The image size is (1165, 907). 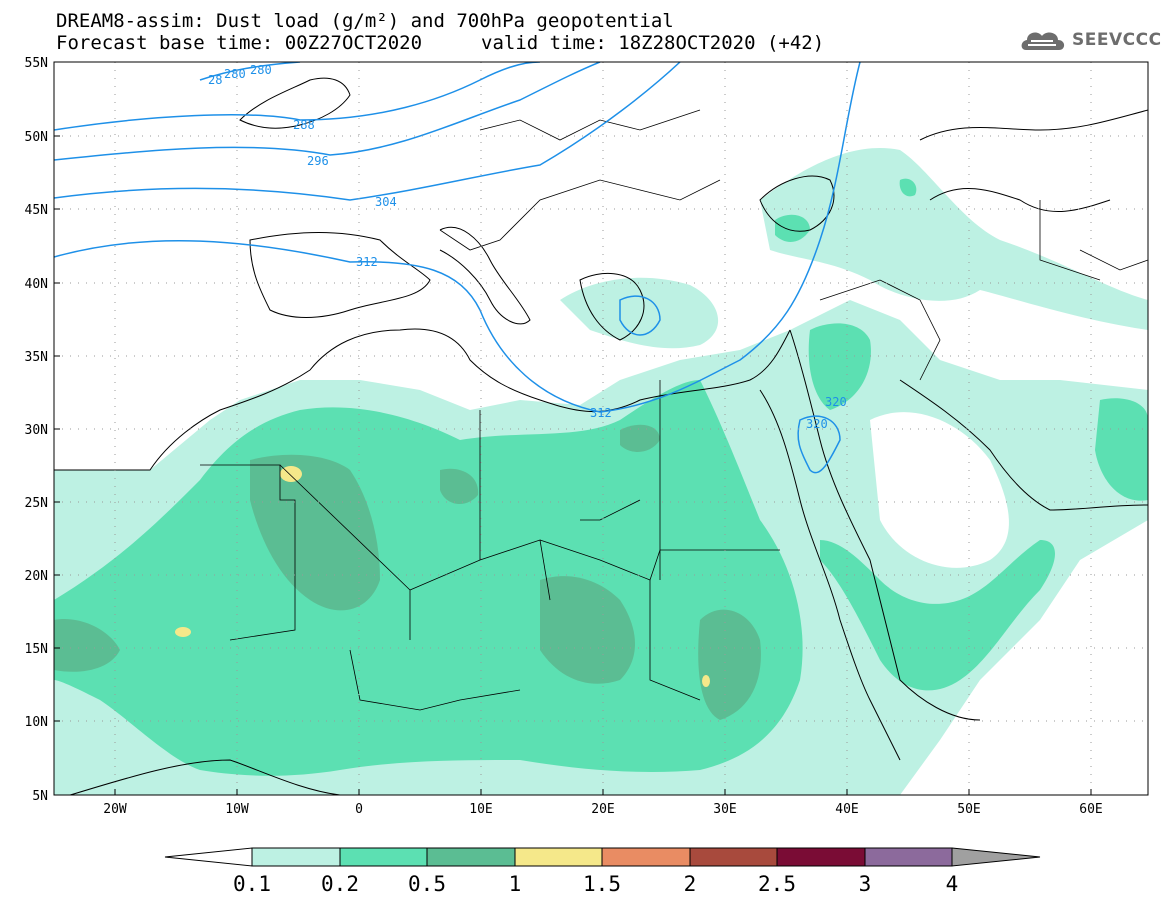 What do you see at coordinates (115, 809) in the screenshot?
I see `lon-label: 20W` at bounding box center [115, 809].